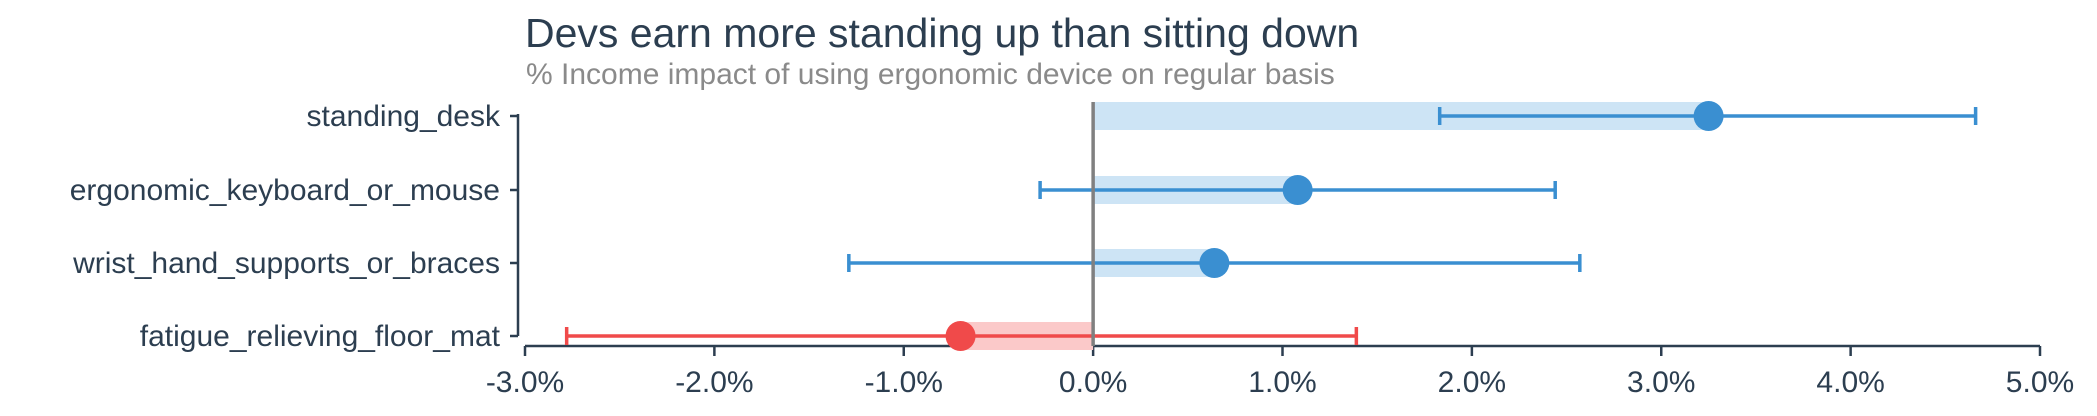 This screenshot has width=2097, height=416. I want to click on x-tick-label: -1.0%, so click(904, 382).